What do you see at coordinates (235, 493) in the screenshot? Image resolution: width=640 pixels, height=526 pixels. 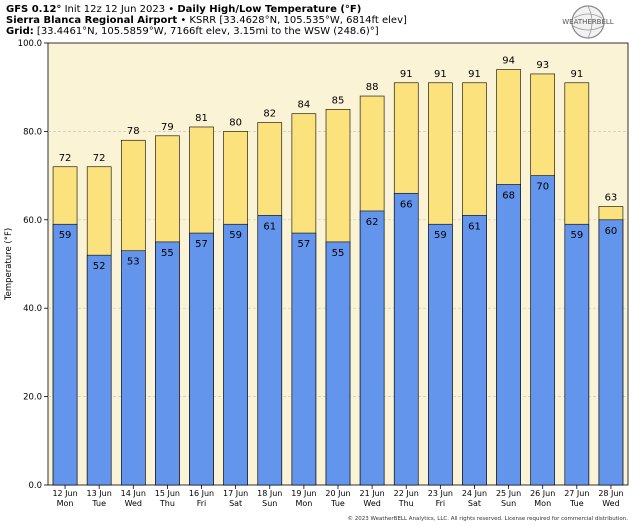 I see `x-tick-date: 17 Jun` at bounding box center [235, 493].